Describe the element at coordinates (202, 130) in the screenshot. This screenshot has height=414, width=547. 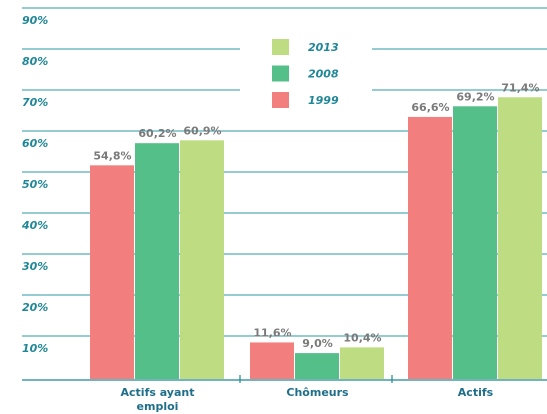
I see `value-label: 60,9%` at that location.